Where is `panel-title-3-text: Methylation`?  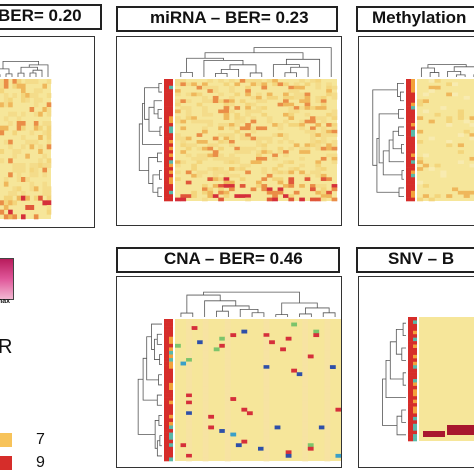 panel-title-3-text: Methylation is located at coordinates (419, 17).